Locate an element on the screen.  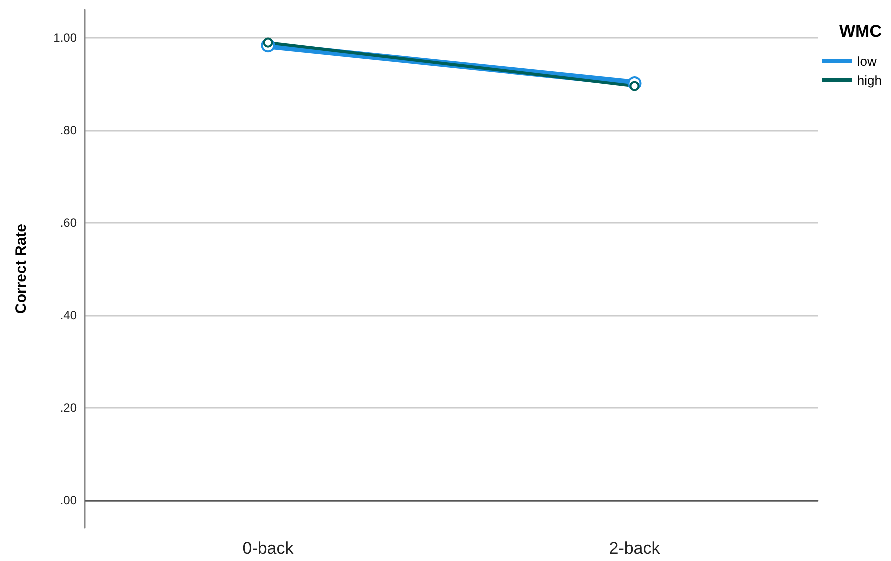
y-tick-label: .40 is located at coordinates (69, 315).